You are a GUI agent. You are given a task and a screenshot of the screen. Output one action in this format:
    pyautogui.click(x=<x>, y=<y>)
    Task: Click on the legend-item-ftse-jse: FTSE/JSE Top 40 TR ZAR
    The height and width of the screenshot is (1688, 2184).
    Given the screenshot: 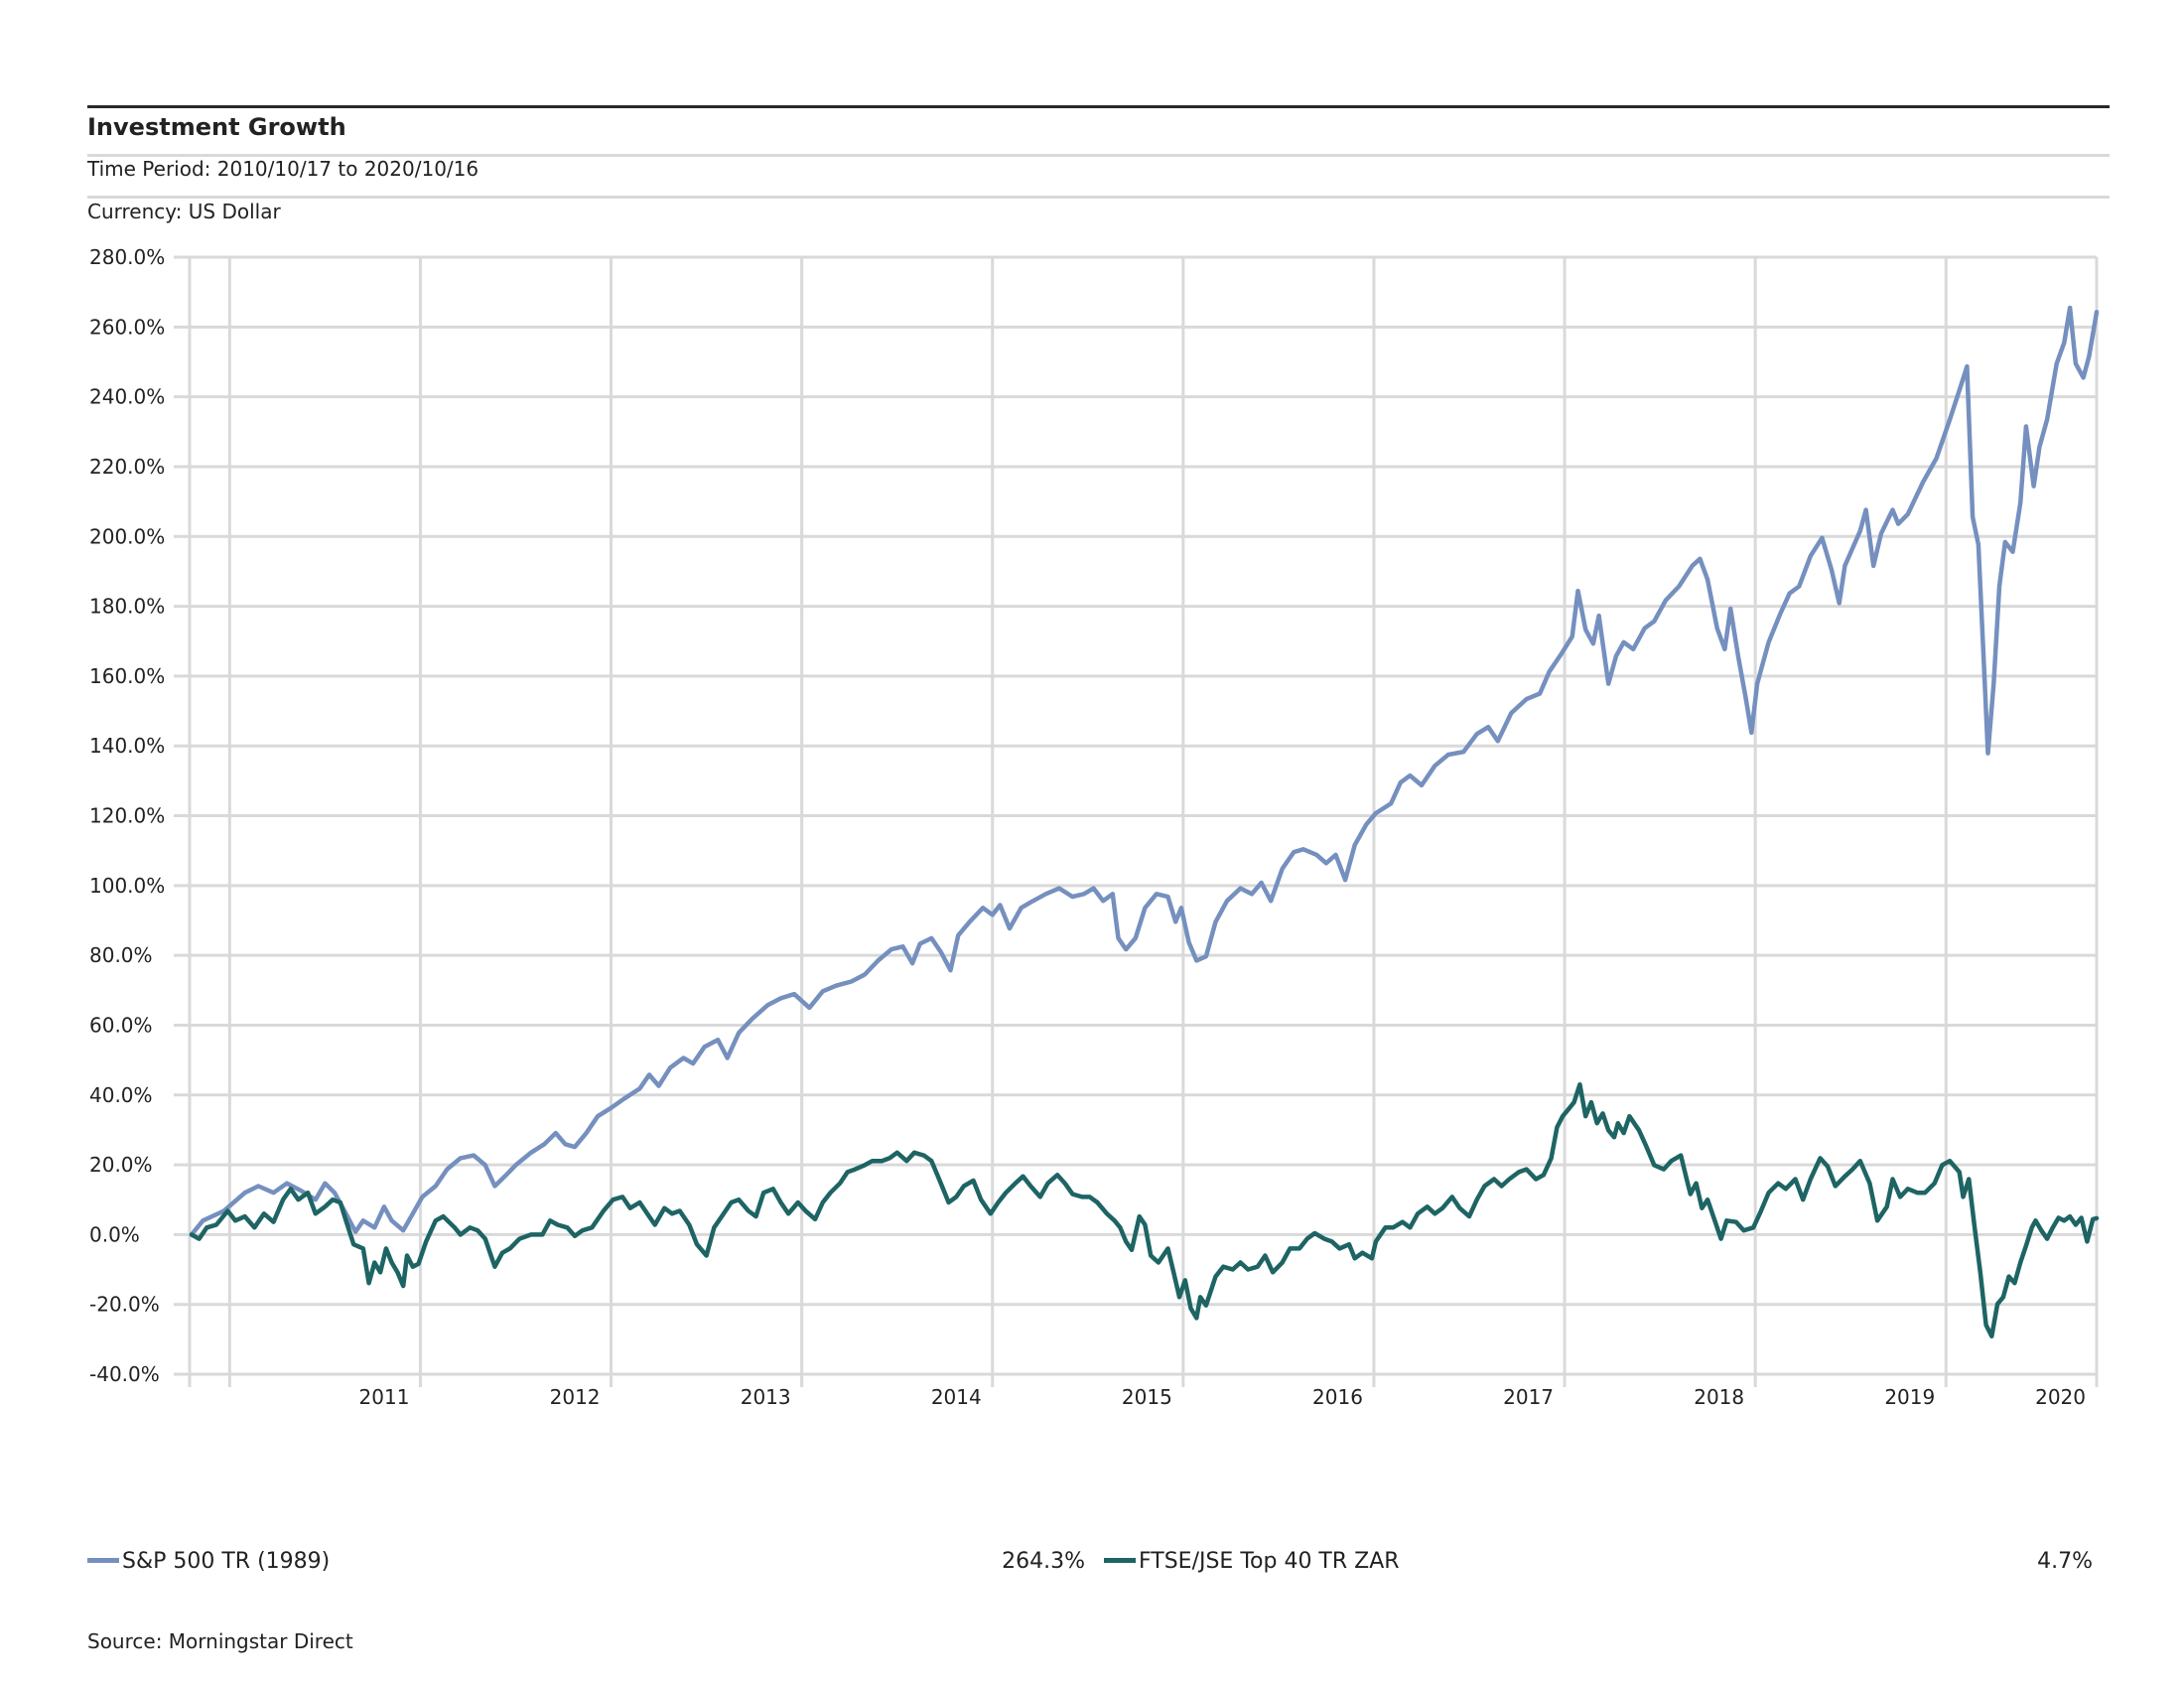 What is the action you would take?
    pyautogui.click(x=1252, y=1561)
    